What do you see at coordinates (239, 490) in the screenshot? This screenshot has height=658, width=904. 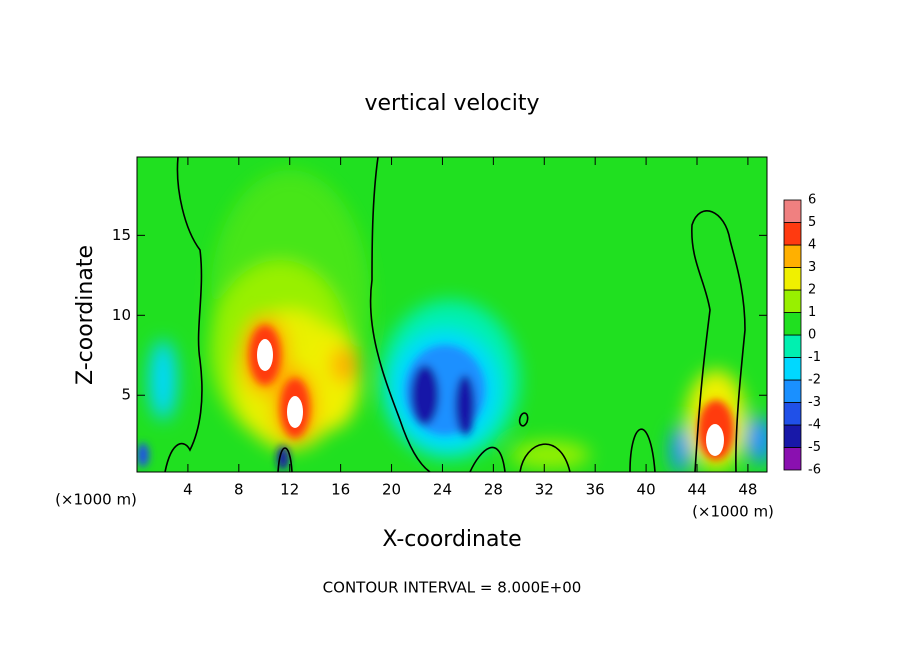 I see `x-tick-label: 8` at bounding box center [239, 490].